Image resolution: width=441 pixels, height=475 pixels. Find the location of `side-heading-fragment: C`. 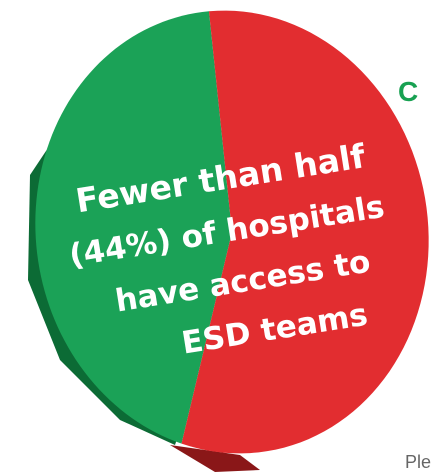

side-heading-fragment: C is located at coordinates (408, 91).